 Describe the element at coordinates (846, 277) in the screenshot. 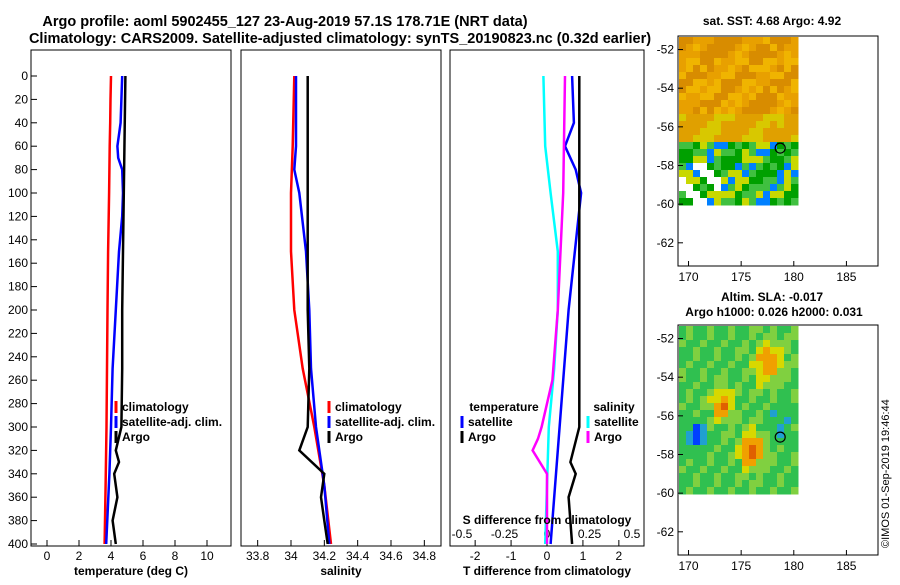

I see `lon-tick-label: 185` at that location.